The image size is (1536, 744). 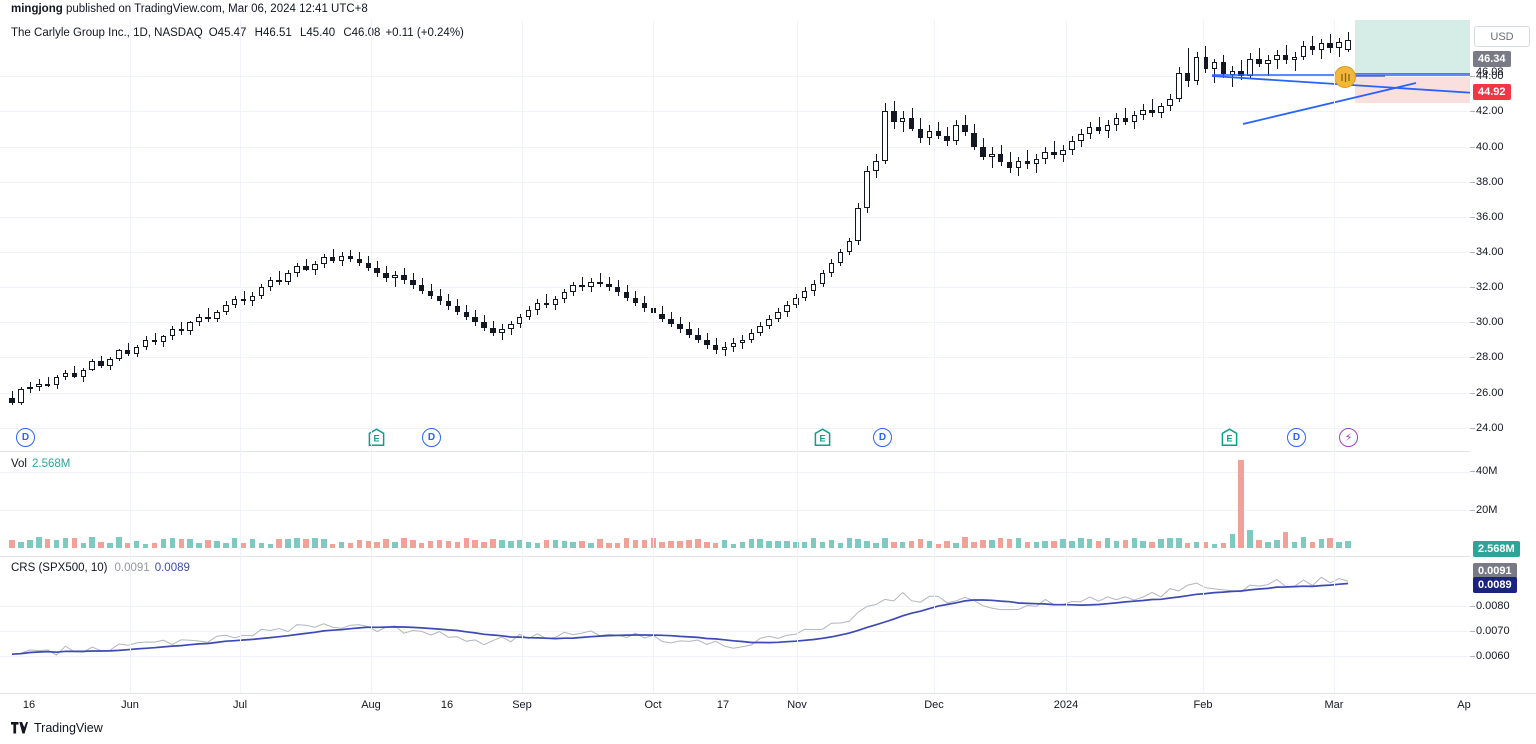 I want to click on volume-value-badge: 2.568M, so click(x=1496, y=549).